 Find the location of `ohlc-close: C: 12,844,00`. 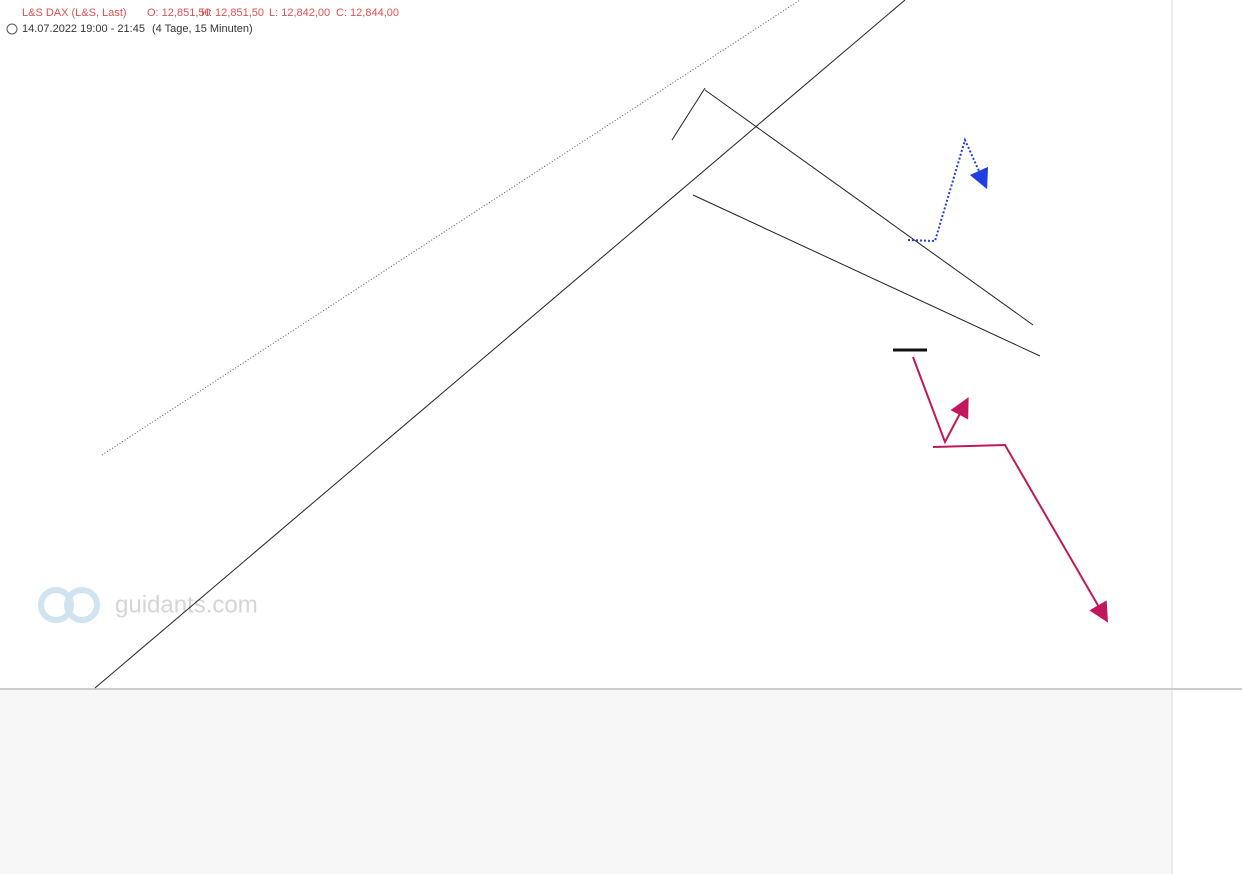

ohlc-close: C: 12,844,00 is located at coordinates (367, 13).